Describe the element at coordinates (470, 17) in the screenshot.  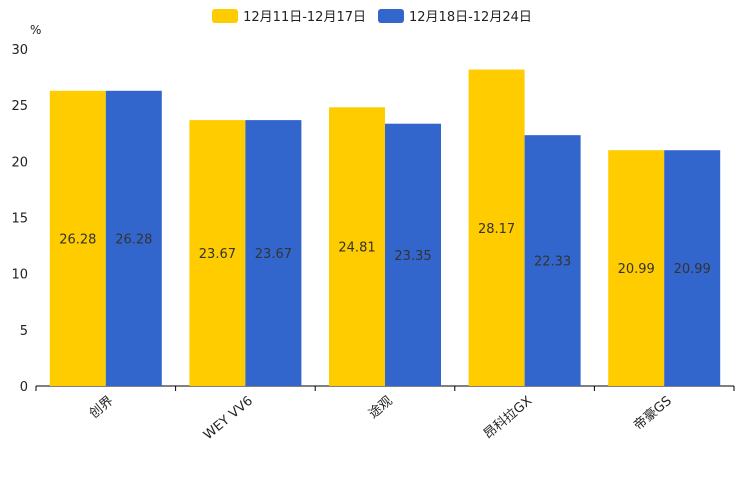
I see `legend-label-series-2: 12月18日-12月24日` at that location.